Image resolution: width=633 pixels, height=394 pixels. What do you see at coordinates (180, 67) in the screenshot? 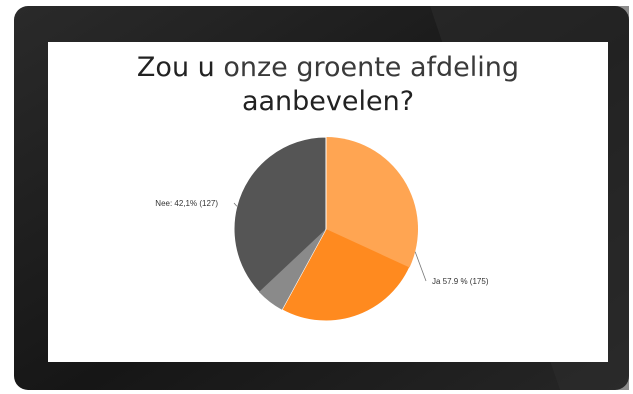
I see `chart-title-part-a: Zou u` at bounding box center [180, 67].